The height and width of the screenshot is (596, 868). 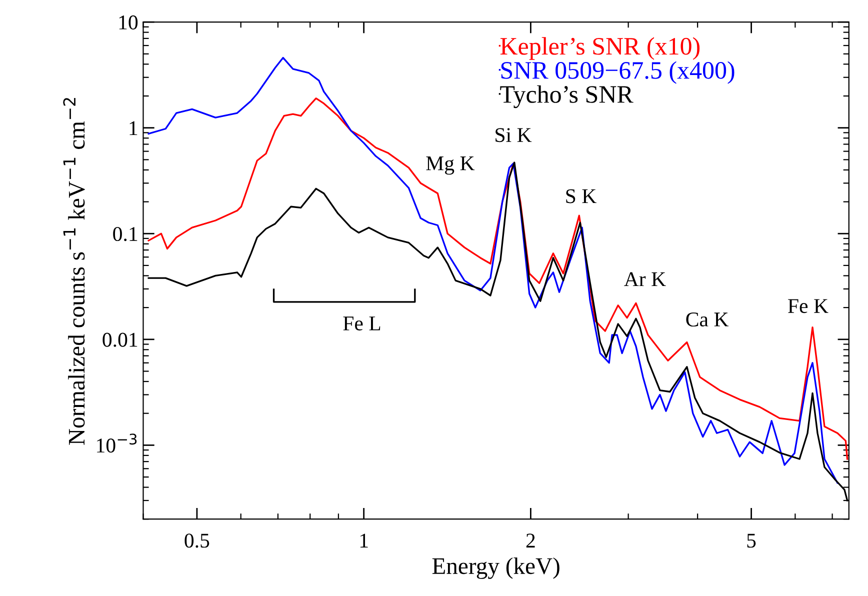 I want to click on x-tick-label: 0.5, so click(x=197, y=541).